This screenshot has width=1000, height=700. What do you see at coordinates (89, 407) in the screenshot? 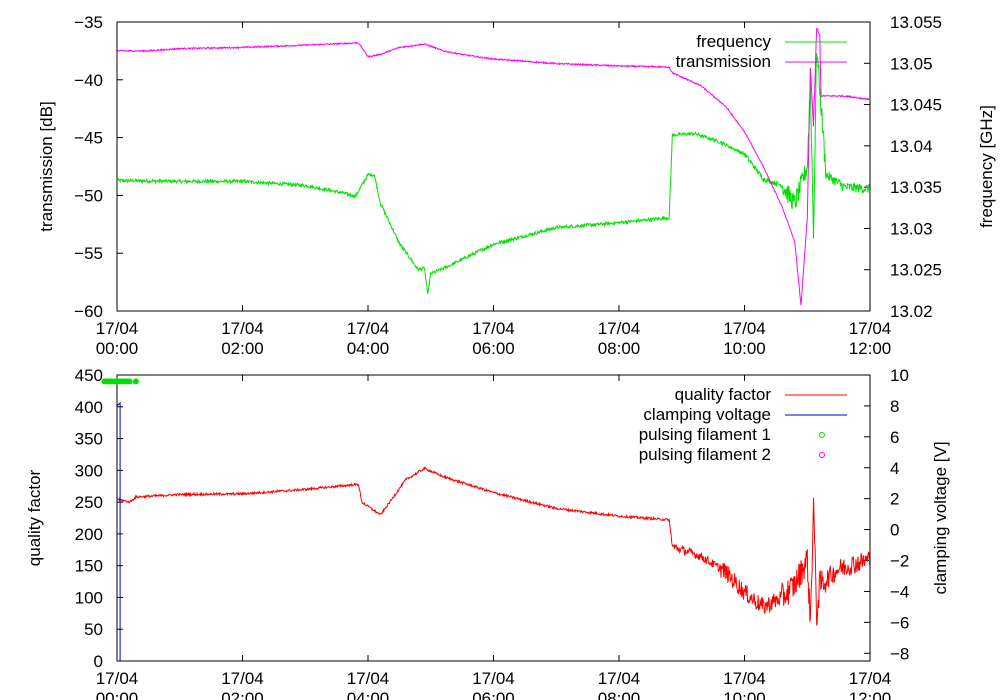
I see `y-tick-label: 400` at bounding box center [89, 407].